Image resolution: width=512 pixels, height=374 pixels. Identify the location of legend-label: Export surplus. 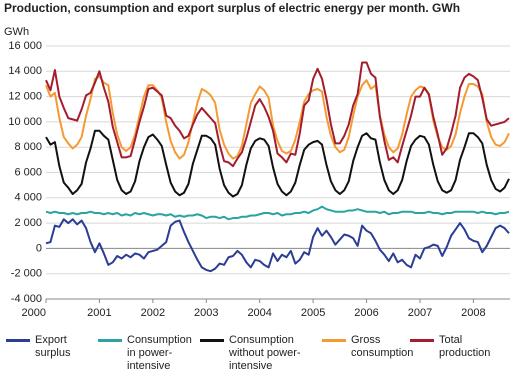
(53, 346).